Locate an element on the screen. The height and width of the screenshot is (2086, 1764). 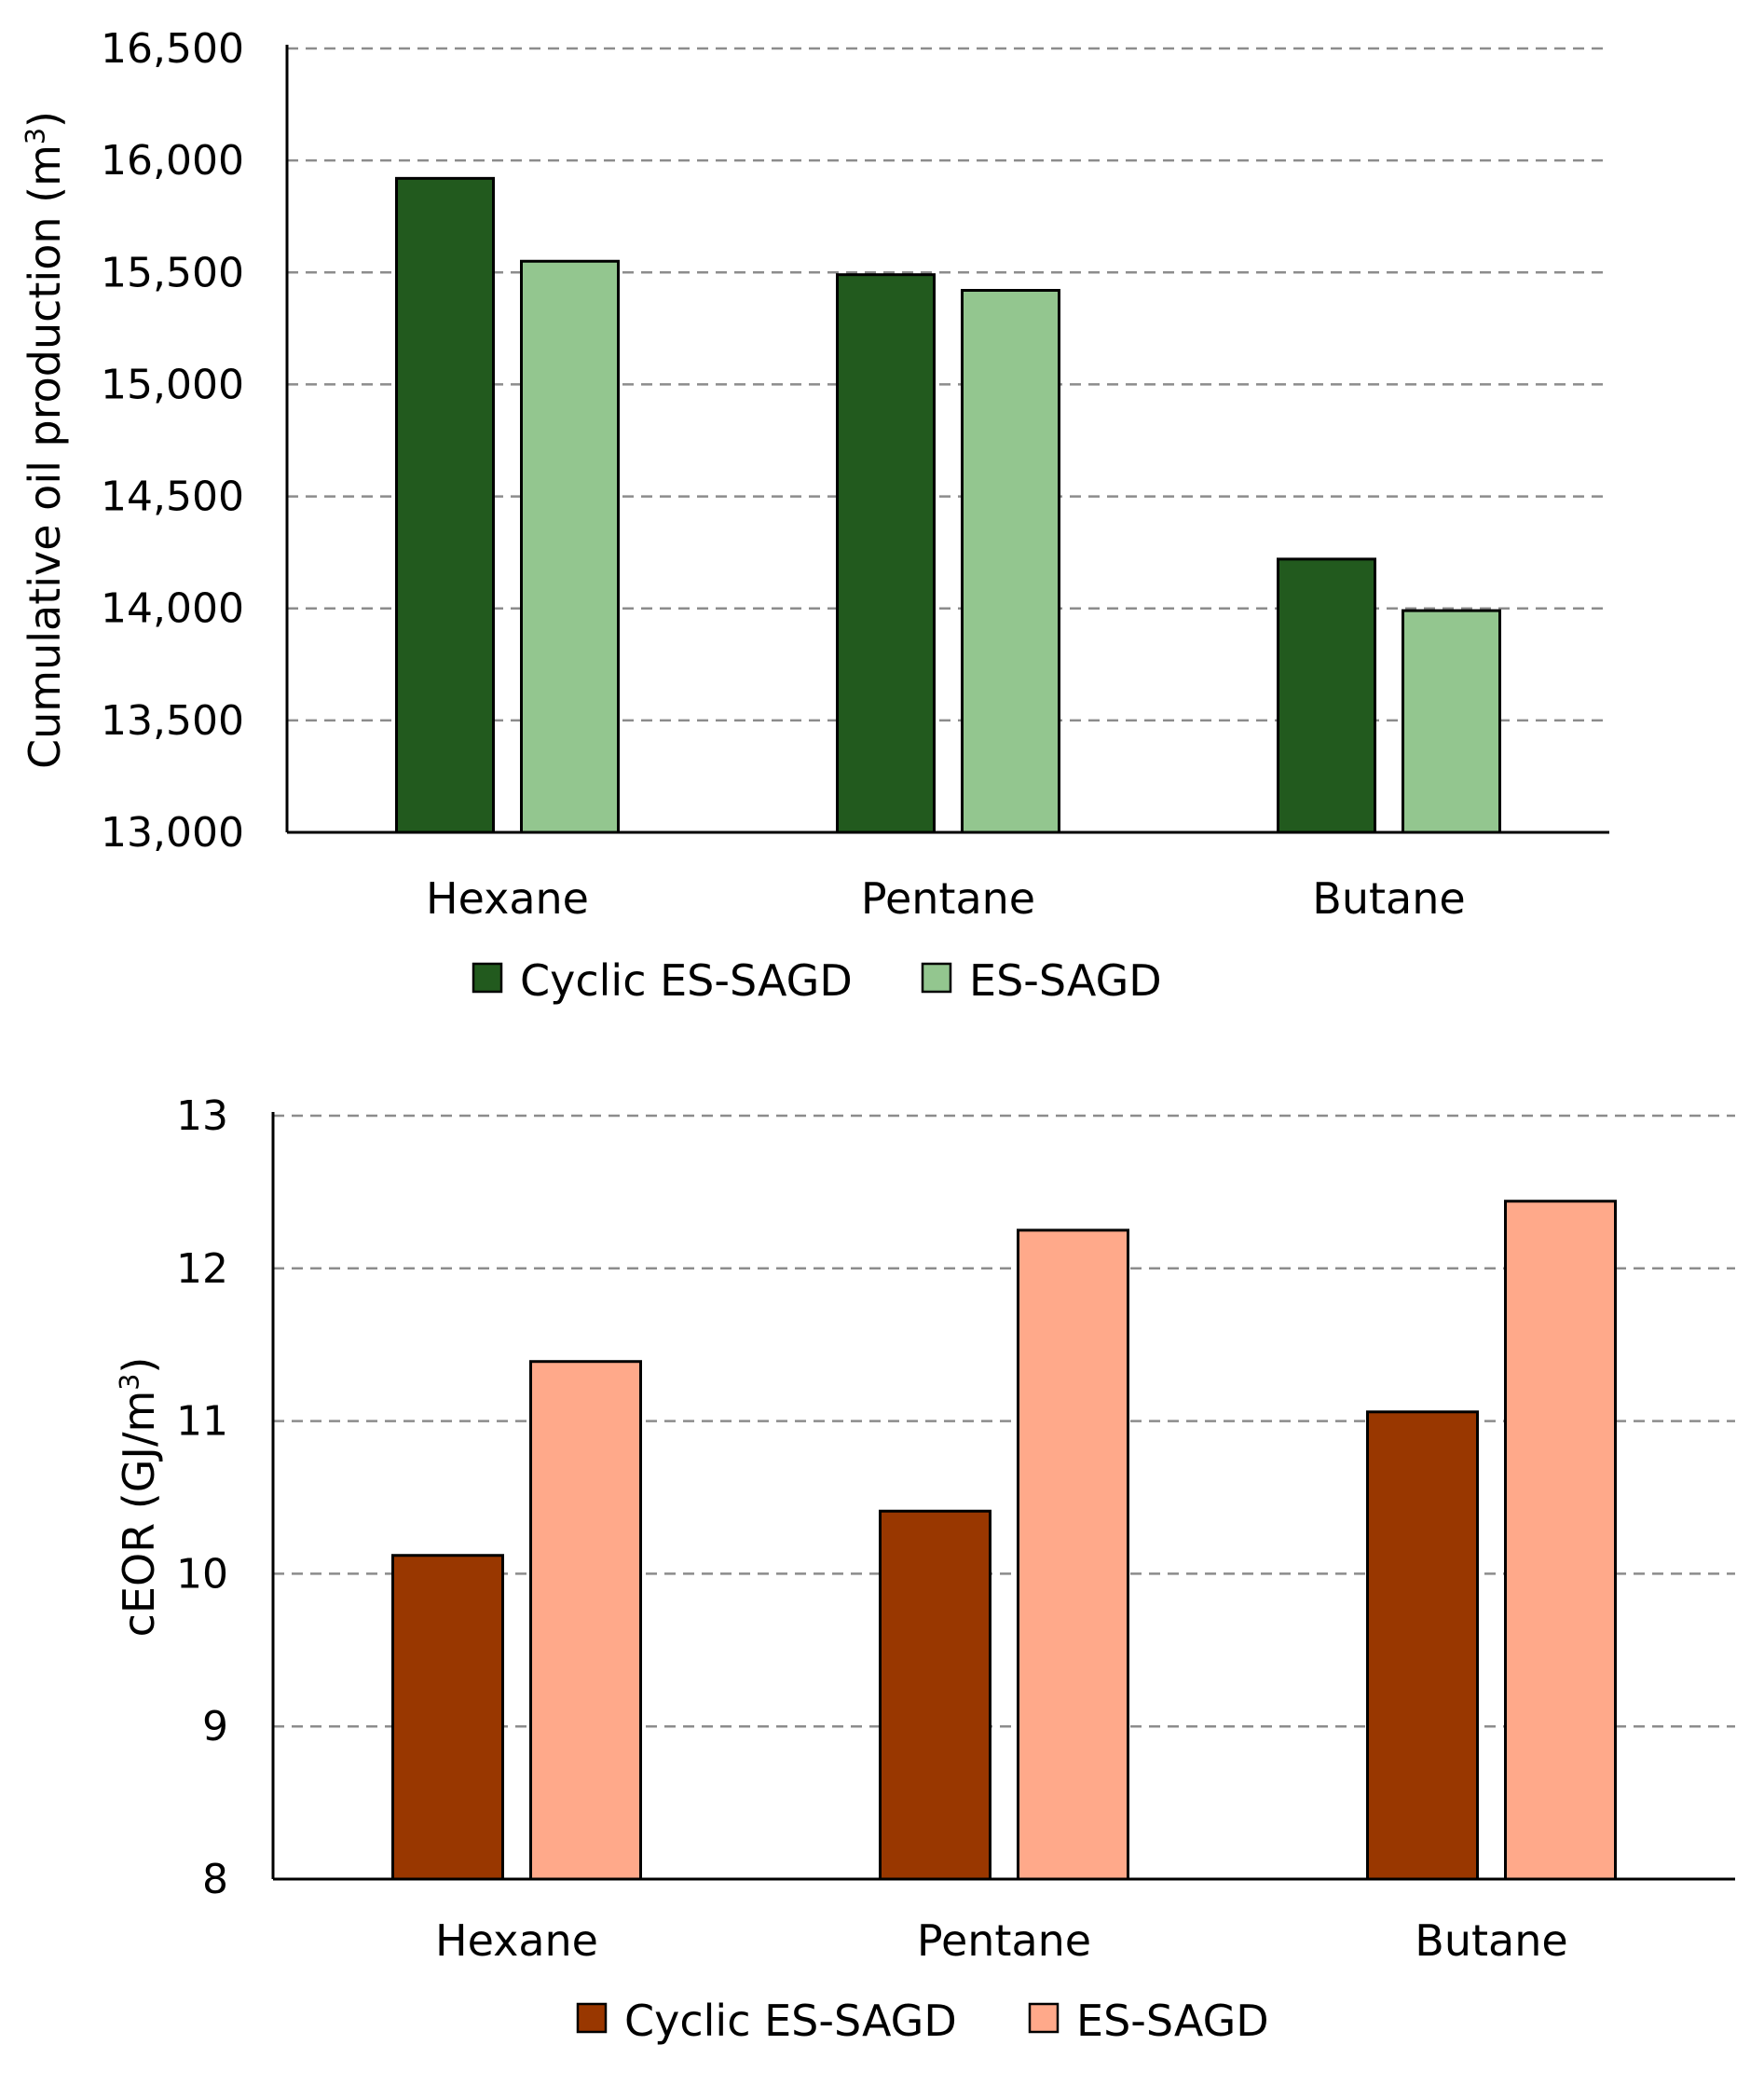
y-axis-title: cEOR (GJ/m3) is located at coordinates (139, 1497).